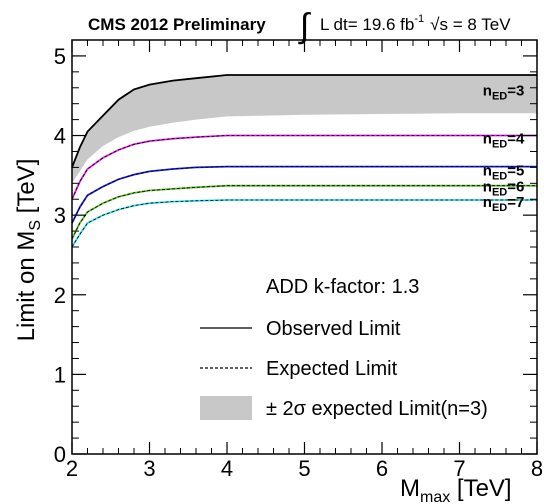 Image resolution: width=544 pixels, height=504 pixels. Describe the element at coordinates (332, 369) in the screenshot. I see `legend-expected-label: Expected Limit` at that location.